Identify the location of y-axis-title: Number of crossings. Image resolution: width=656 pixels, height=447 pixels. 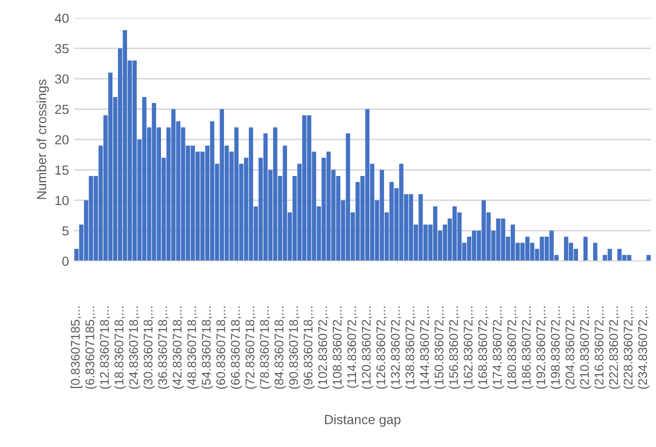
(42, 139).